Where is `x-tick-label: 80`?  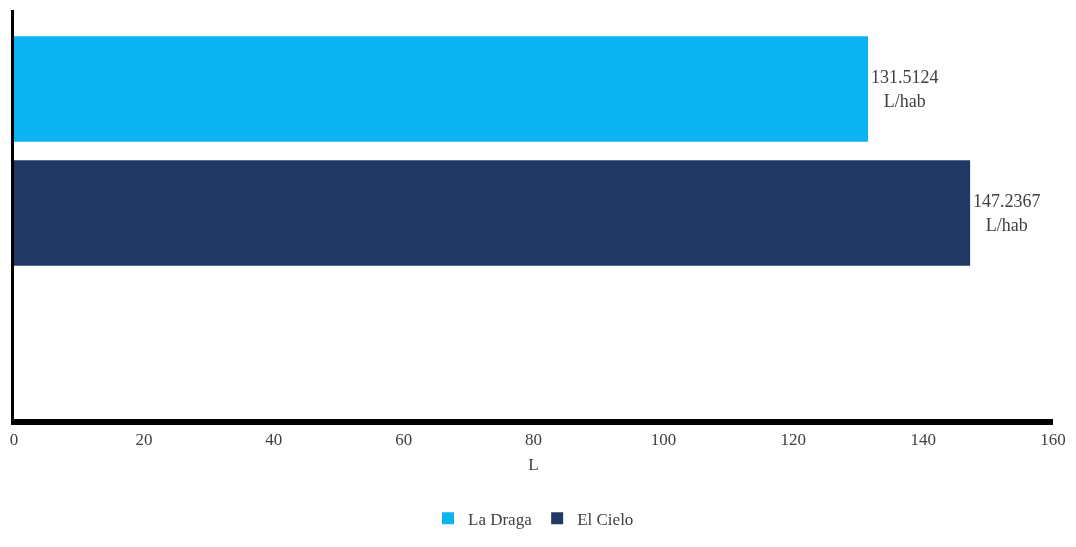
x-tick-label: 80 is located at coordinates (533, 440).